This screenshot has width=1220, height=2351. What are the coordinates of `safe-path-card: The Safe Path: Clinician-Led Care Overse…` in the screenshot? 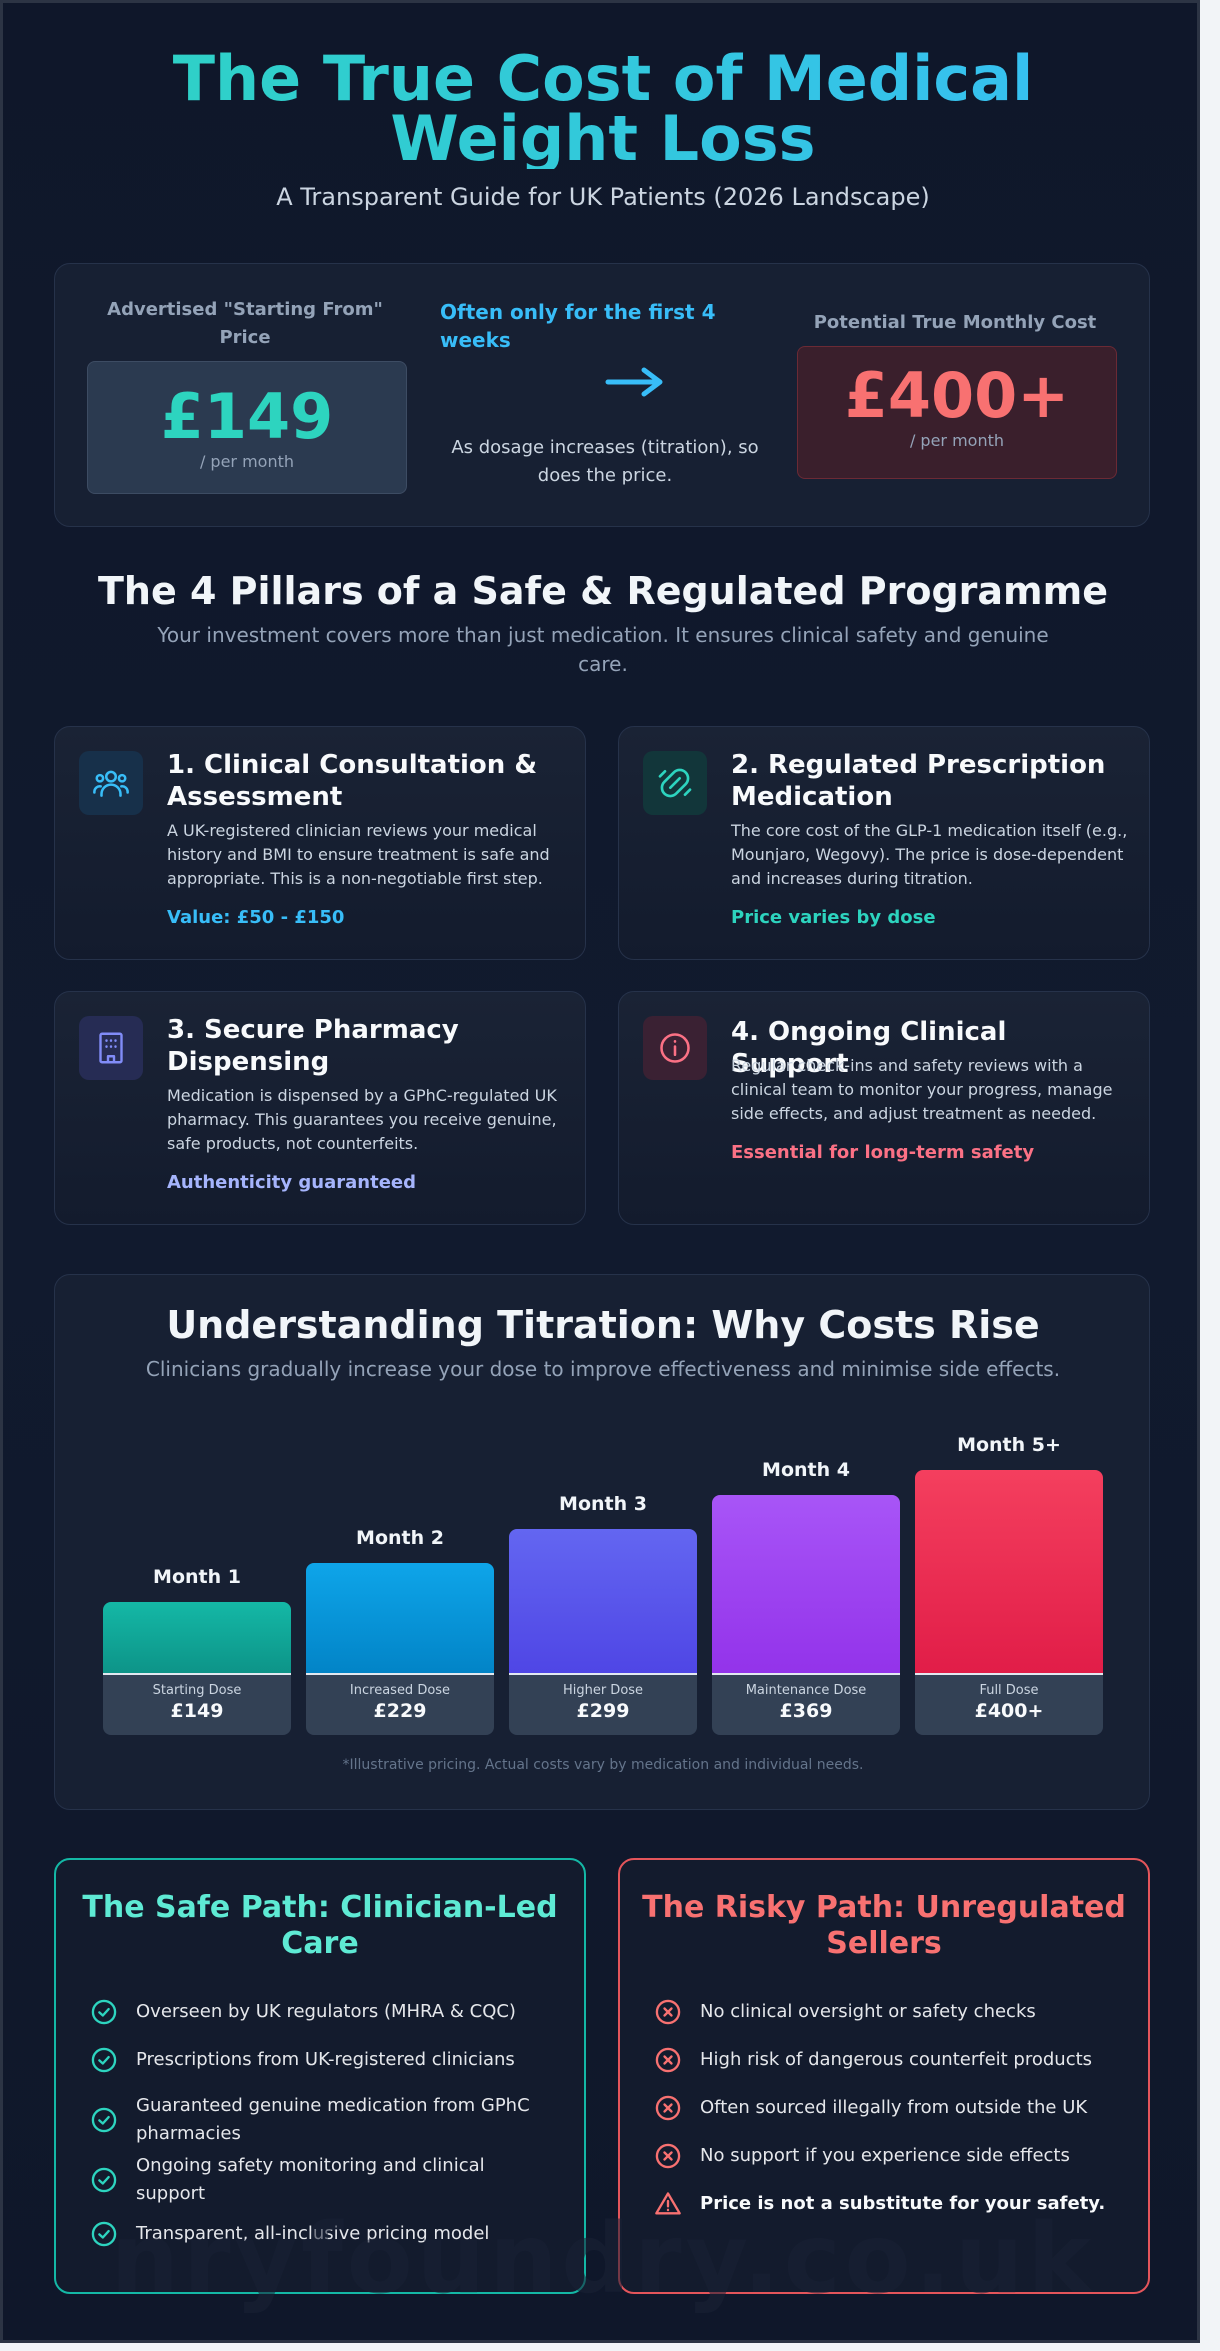 It's located at (320, 2076).